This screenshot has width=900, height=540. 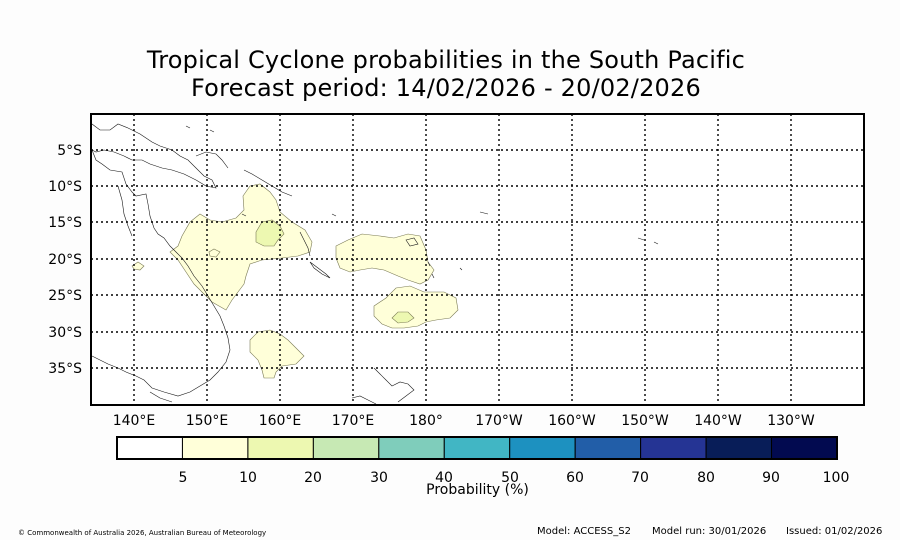 I want to click on lon-label: 160°E, so click(x=280, y=421).